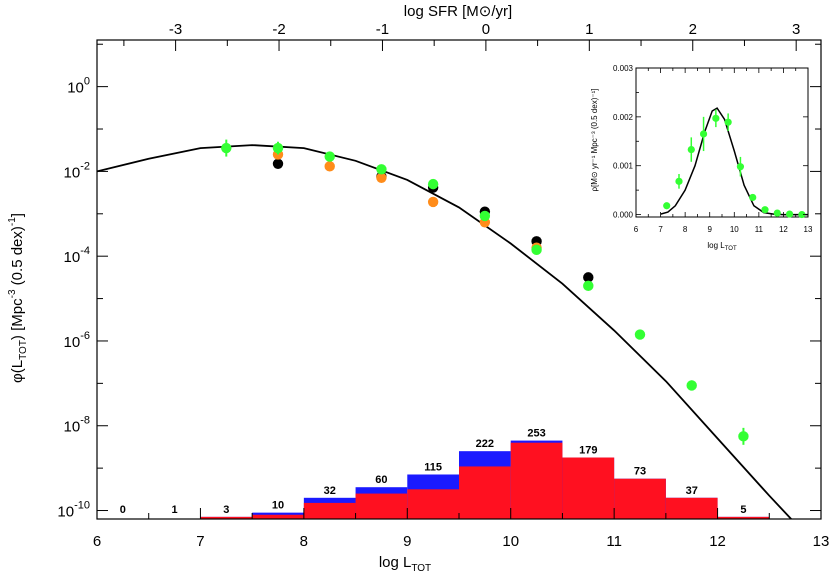 The width and height of the screenshot is (831, 573). Describe the element at coordinates (330, 491) in the screenshot. I see `histogram-count-label: 32` at that location.